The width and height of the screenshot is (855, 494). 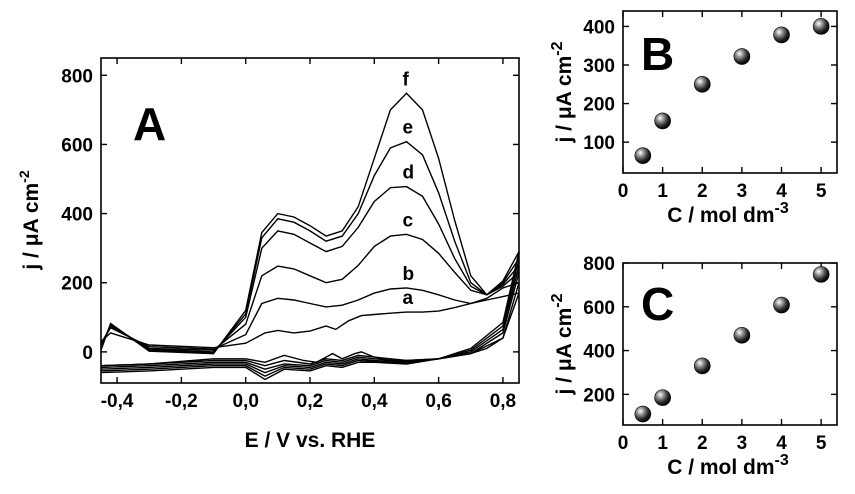 I want to click on panel-c-x-tick-label: 5, so click(x=821, y=443).